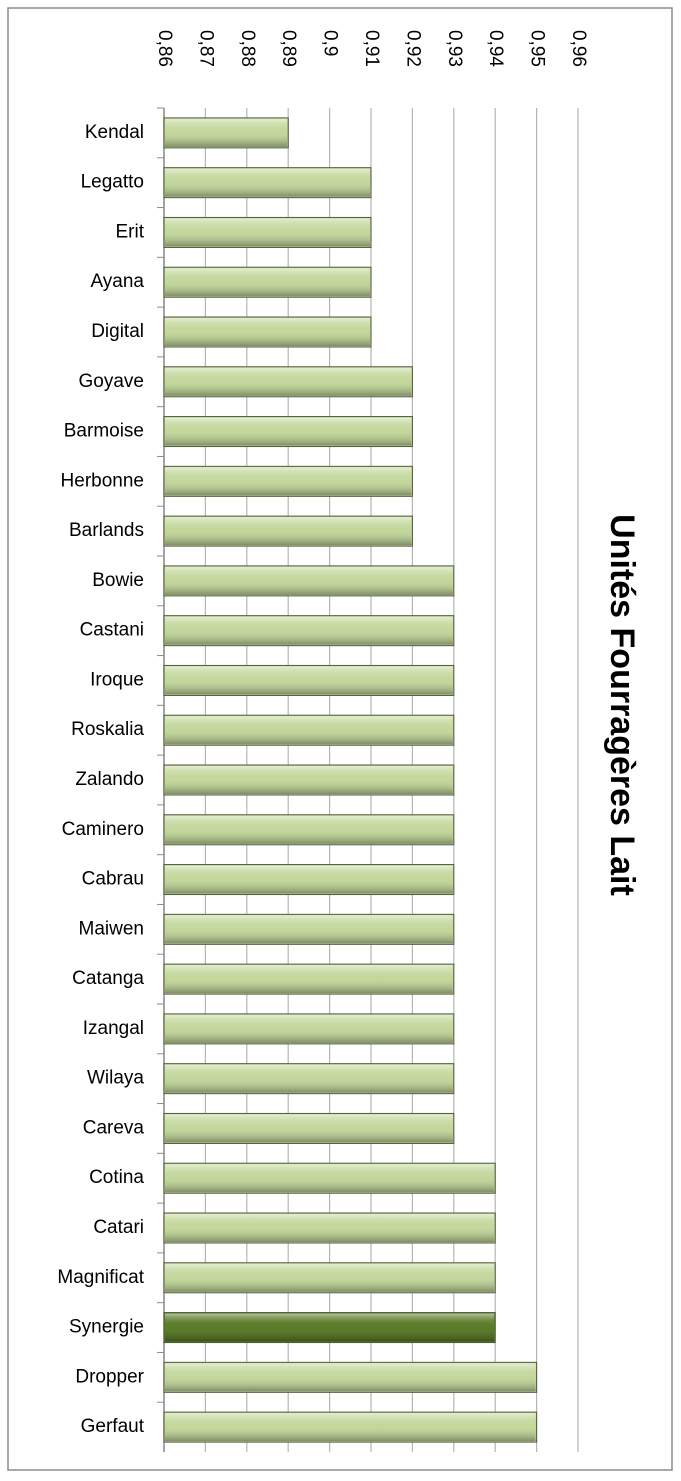 The width and height of the screenshot is (681, 1481). What do you see at coordinates (107, 729) in the screenshot?
I see `y-tick-label: Roskalia` at bounding box center [107, 729].